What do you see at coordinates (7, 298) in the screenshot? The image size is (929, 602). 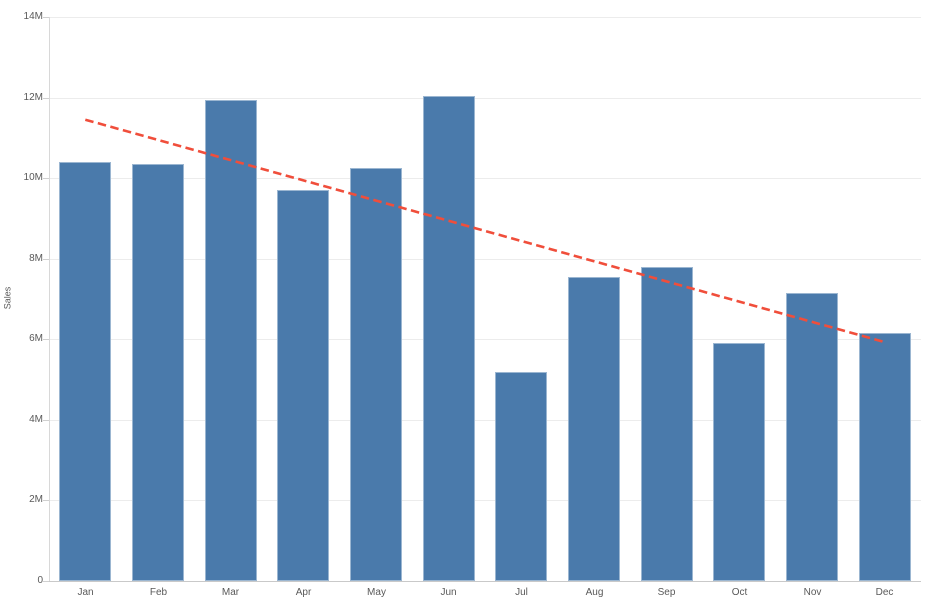 I see `y-axis-title: Sales` at bounding box center [7, 298].